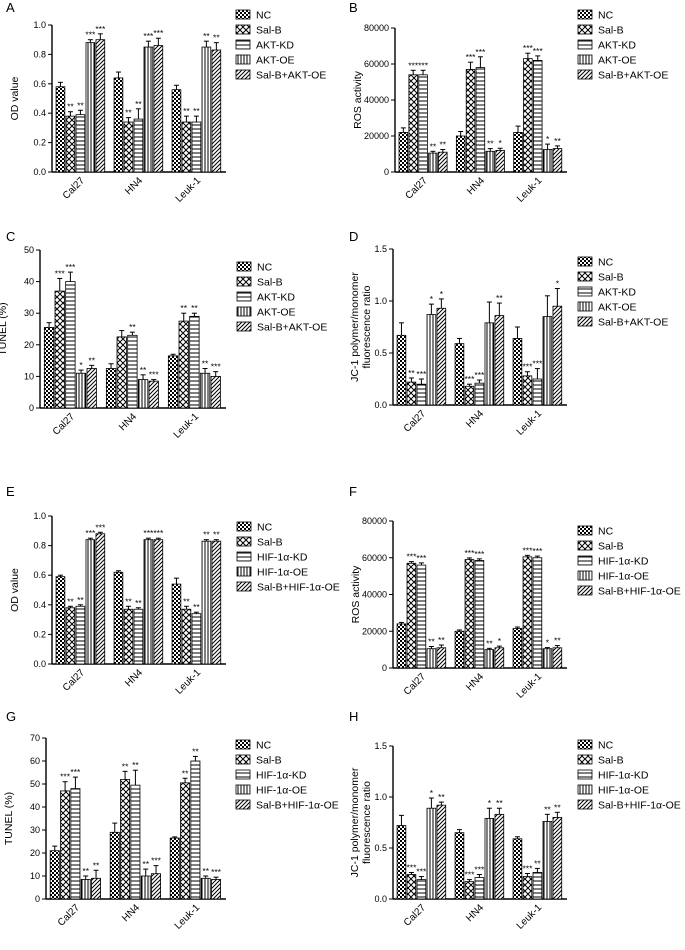  Describe the element at coordinates (367, 822) in the screenshot. I see `y-axis-label-line: fluorescence ratio` at that location.